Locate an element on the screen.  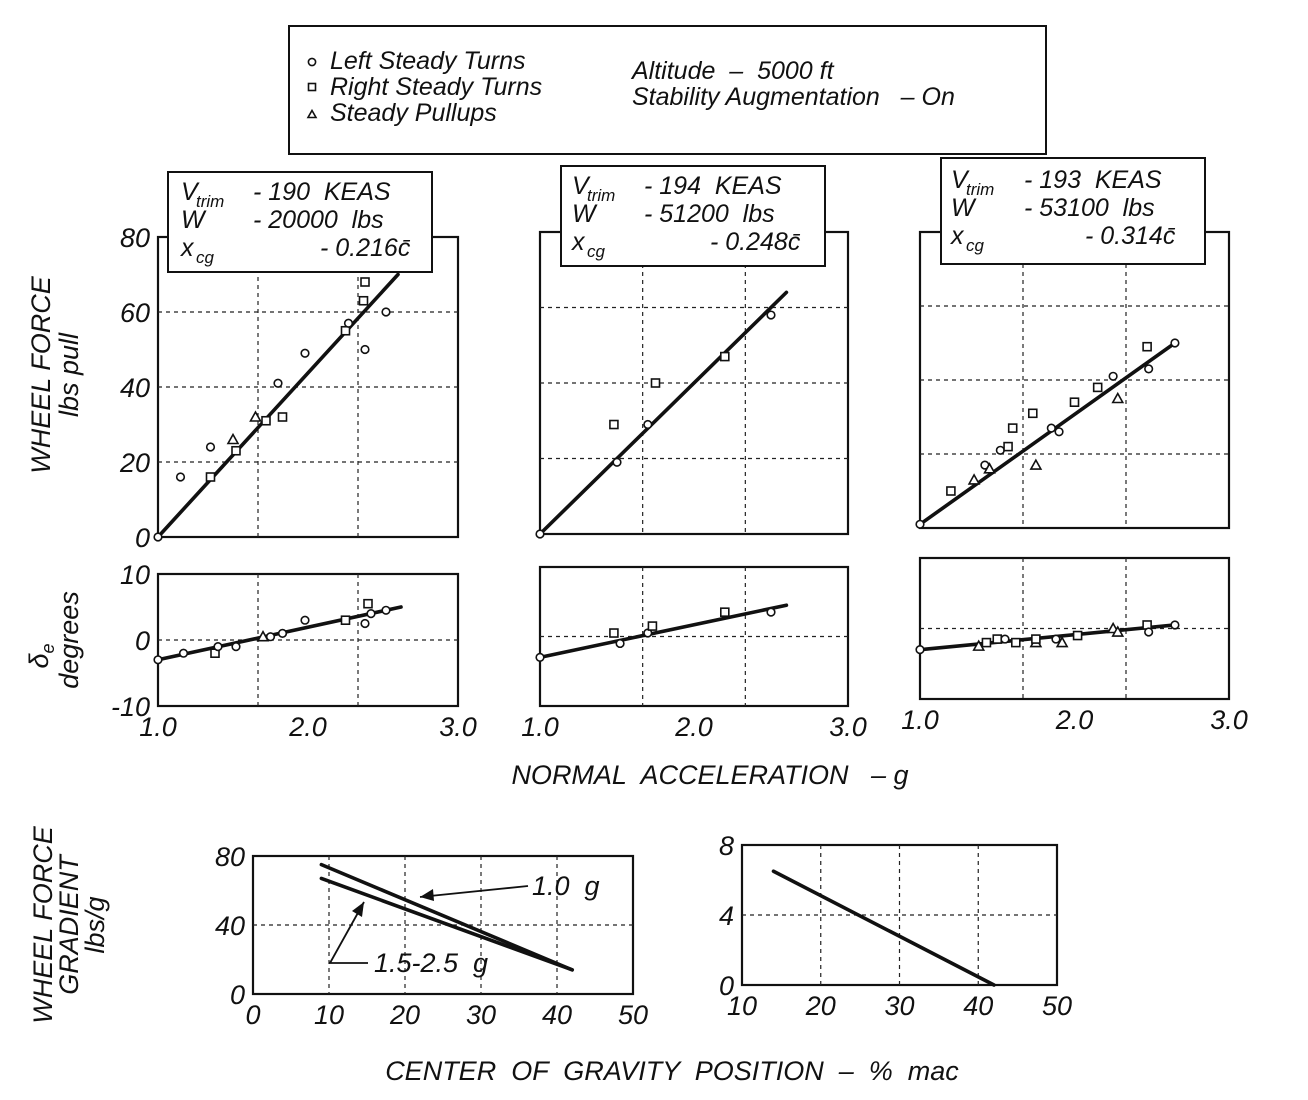
y-tick-label: 20 is located at coordinates (134, 463).